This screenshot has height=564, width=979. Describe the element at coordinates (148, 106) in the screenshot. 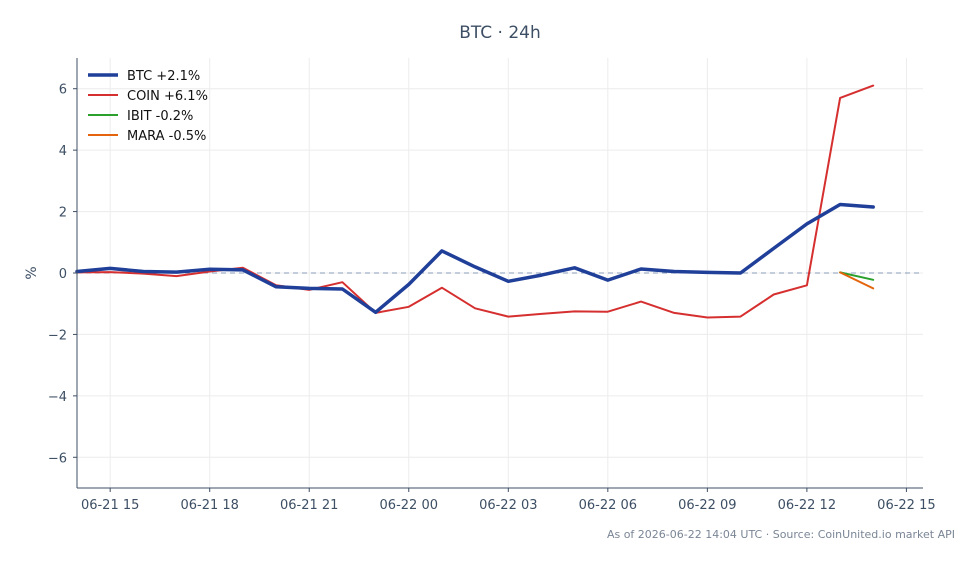

I see `legend: BTC +2.1% COIN +6.1% IBIT -0.2% MARA -0.5%` at that location.